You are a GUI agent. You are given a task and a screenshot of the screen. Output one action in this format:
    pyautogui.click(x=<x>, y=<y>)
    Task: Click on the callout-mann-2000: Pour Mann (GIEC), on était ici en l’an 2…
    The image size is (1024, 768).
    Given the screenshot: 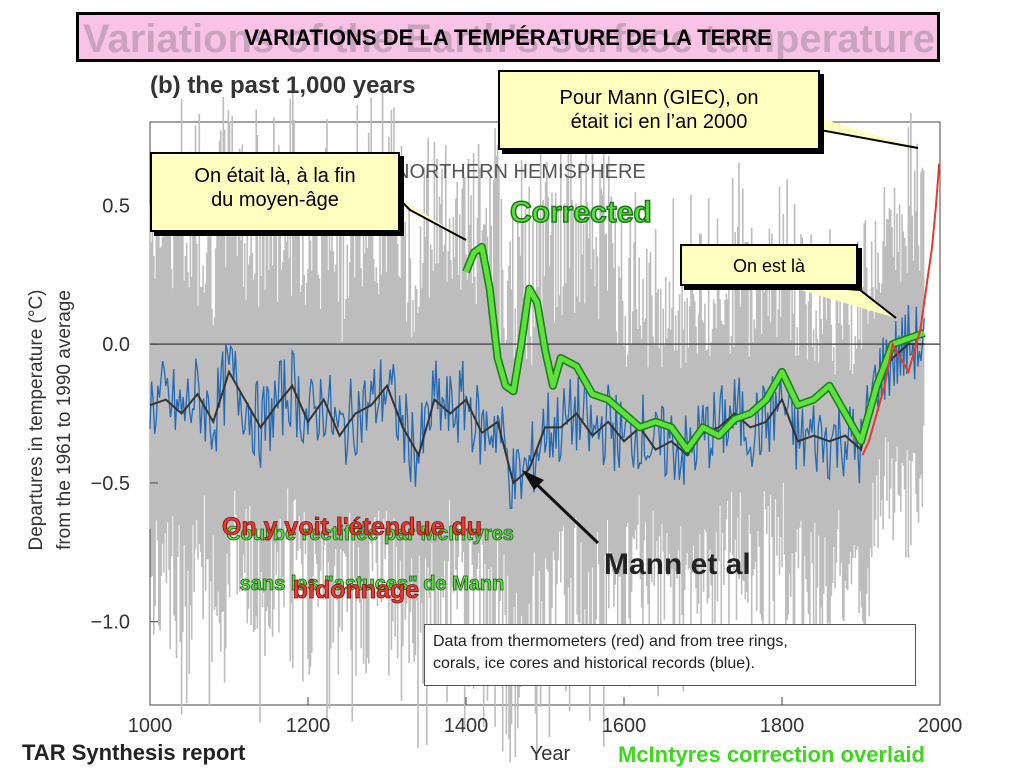 What is the action you would take?
    pyautogui.click(x=659, y=110)
    